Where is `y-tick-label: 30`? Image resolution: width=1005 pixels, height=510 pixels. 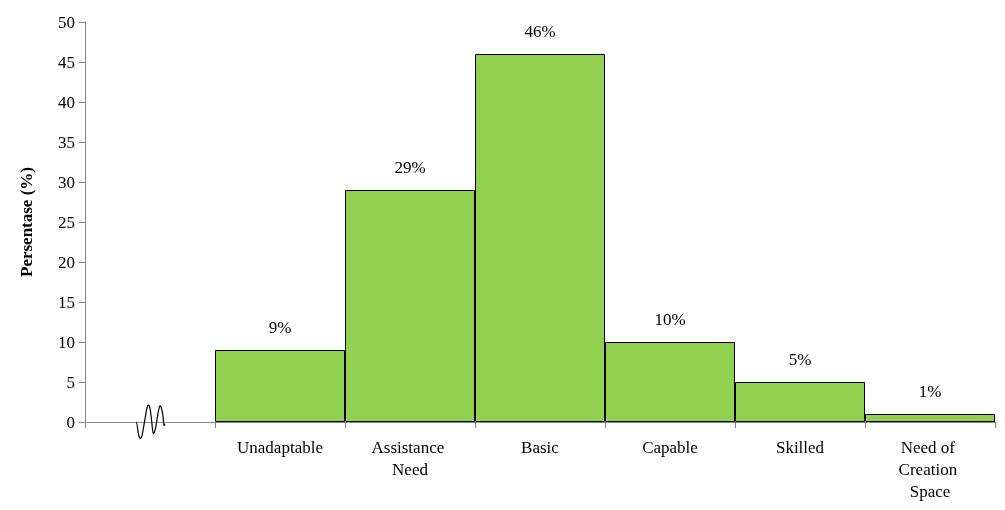 y-tick-label: 30 is located at coordinates (66, 182).